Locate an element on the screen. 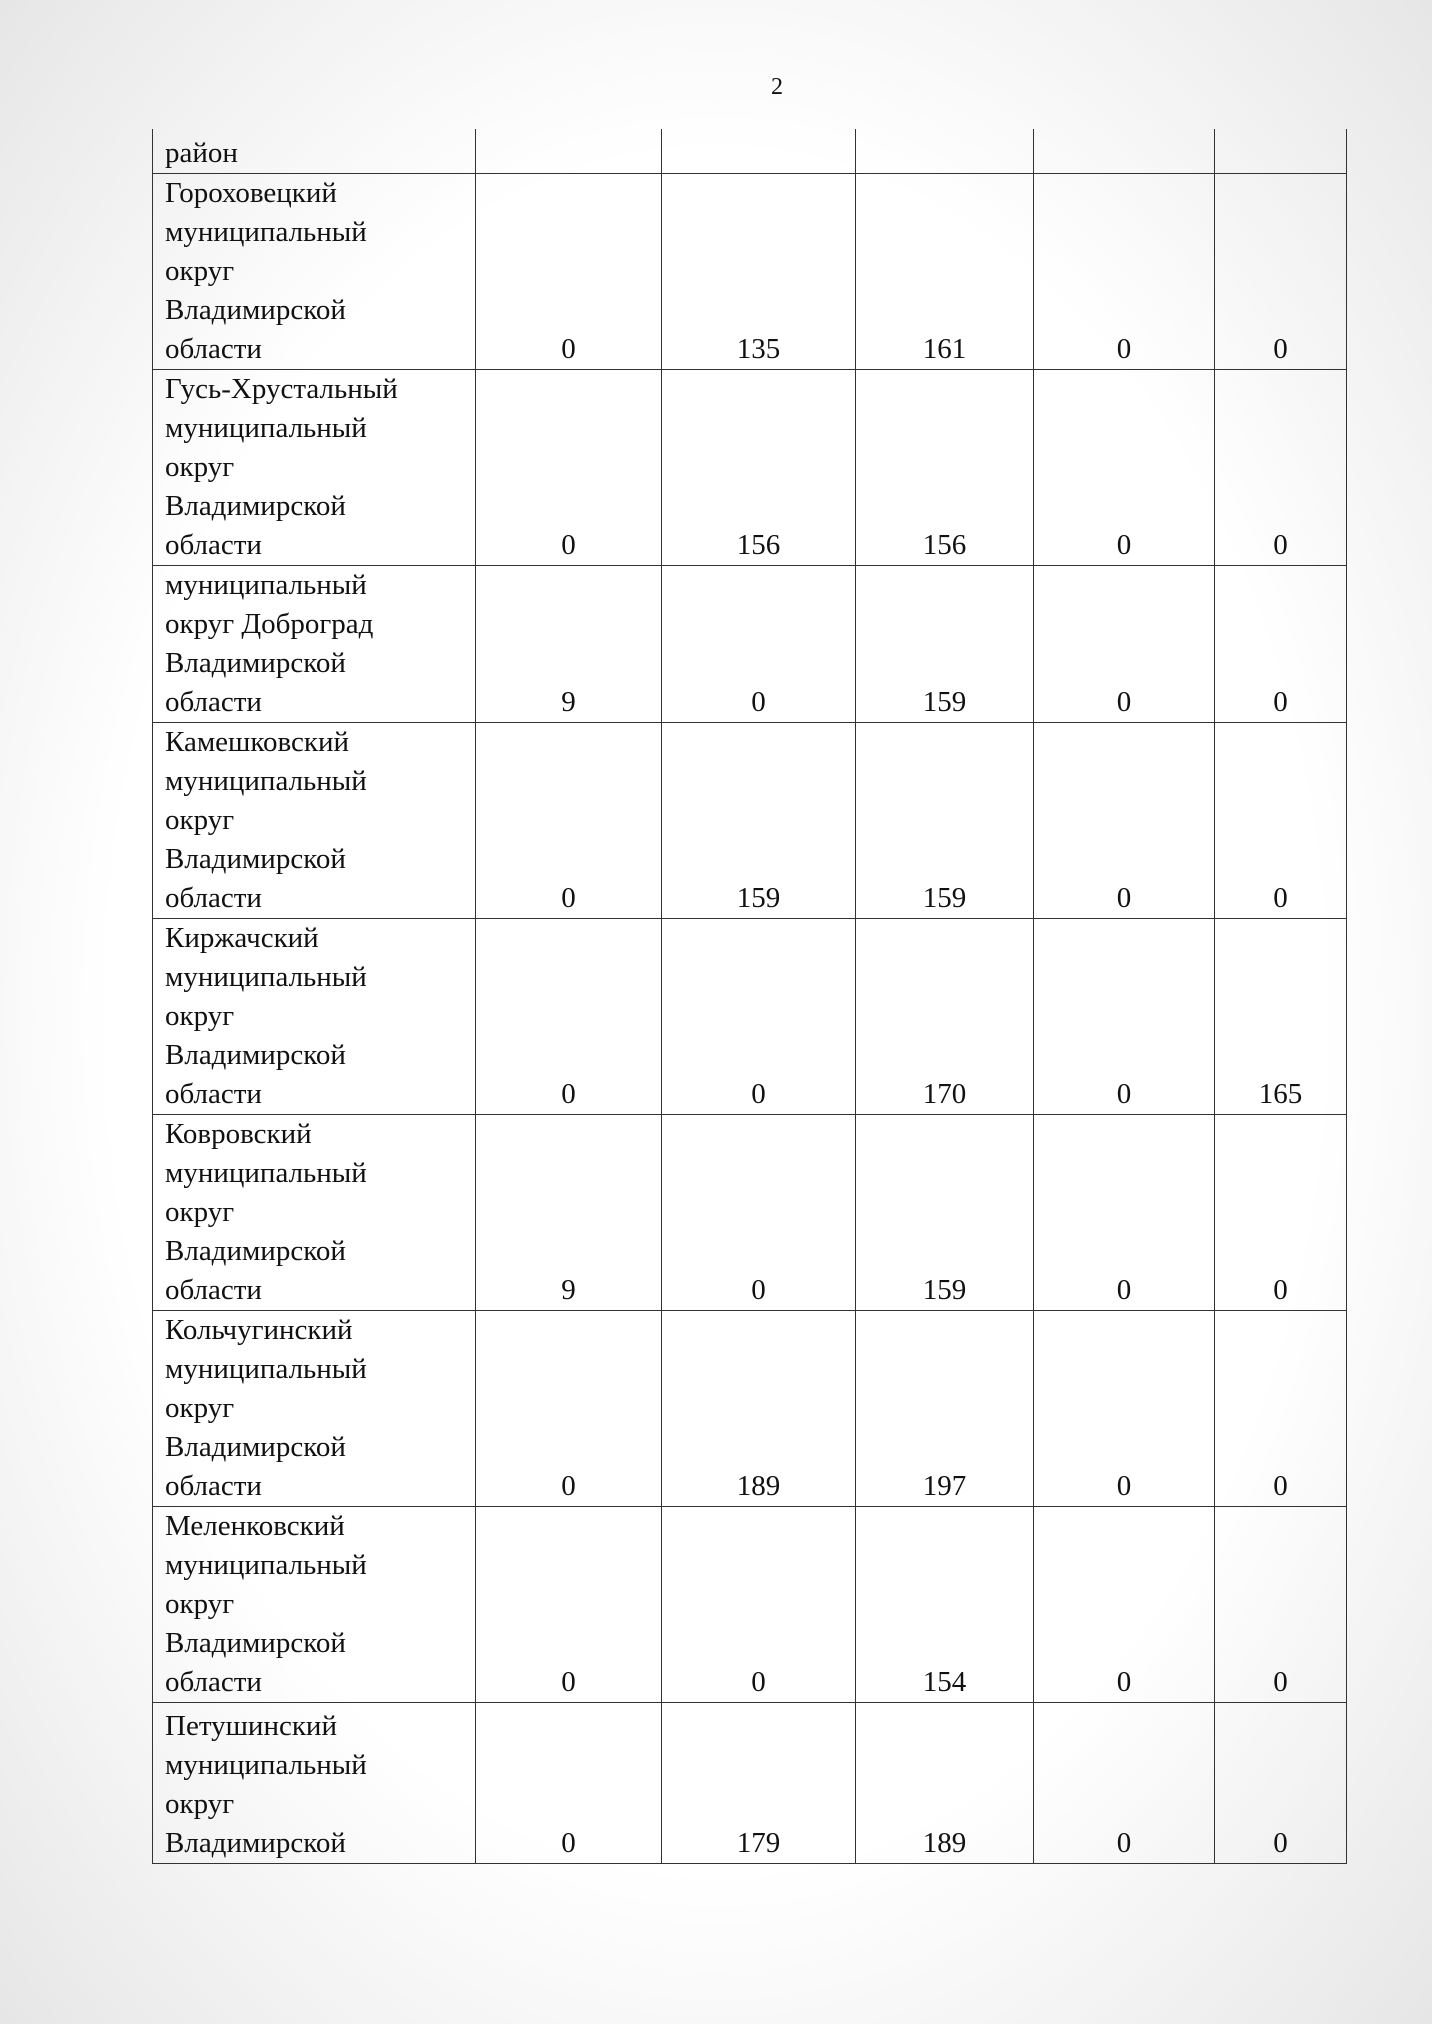 Image resolution: width=1432 pixels, height=2024 pixels. region-cell: район is located at coordinates (314, 151).